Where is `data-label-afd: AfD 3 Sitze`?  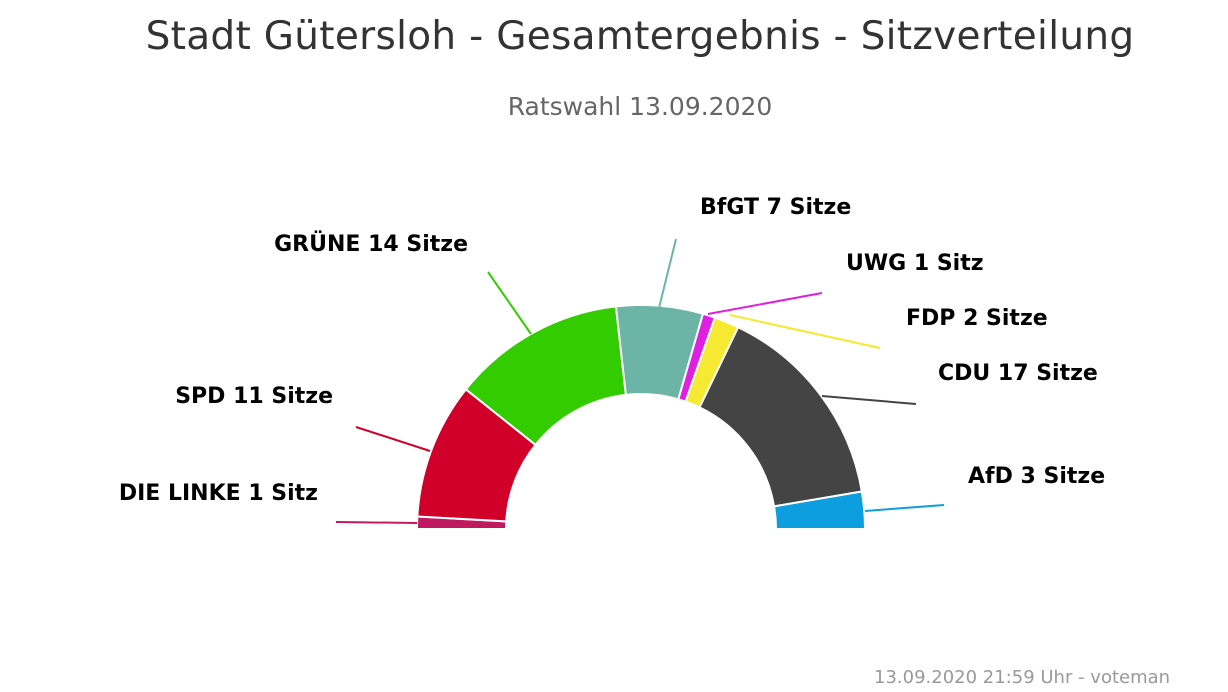
data-label-afd: AfD 3 Sitze is located at coordinates (1036, 476).